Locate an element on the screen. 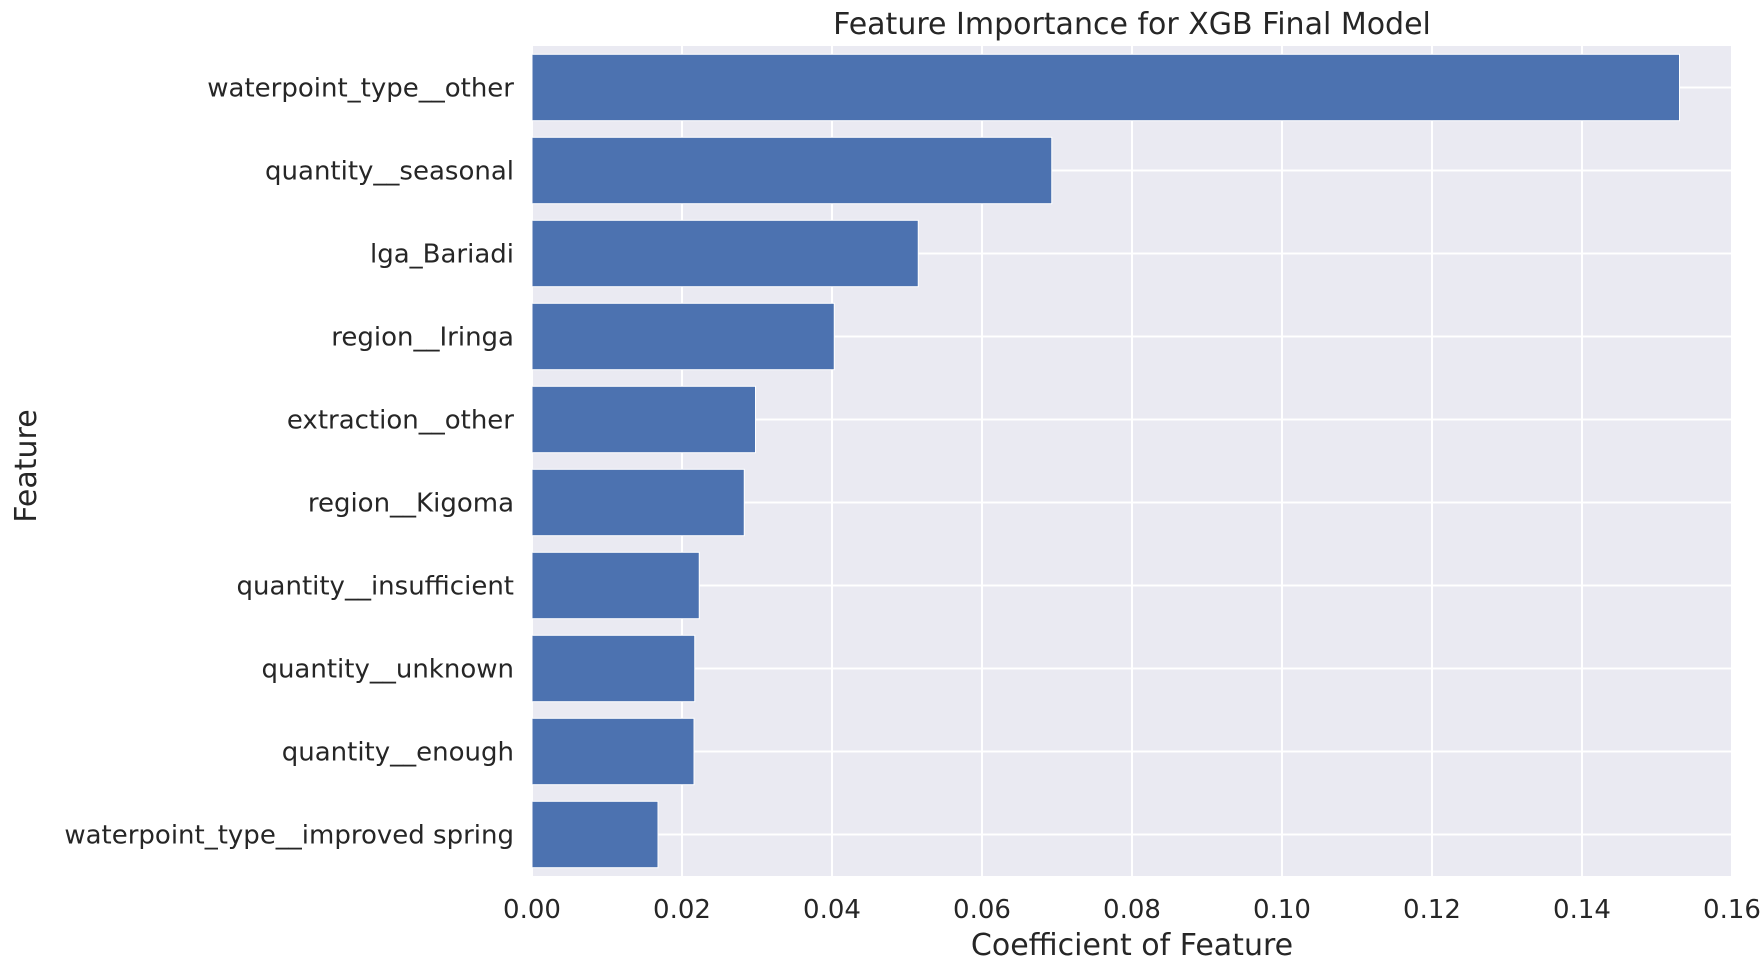  x-tick-label: 0.16 is located at coordinates (1732, 910).